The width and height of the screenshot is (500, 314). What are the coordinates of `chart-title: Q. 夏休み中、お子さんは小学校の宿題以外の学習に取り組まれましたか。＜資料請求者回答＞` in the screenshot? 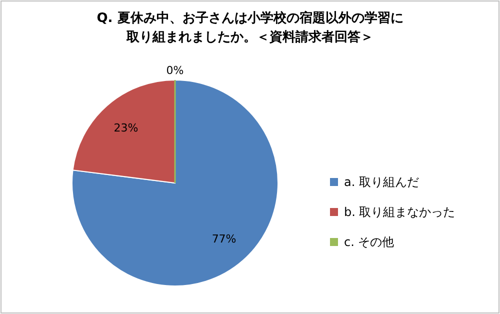 It's located at (250, 27).